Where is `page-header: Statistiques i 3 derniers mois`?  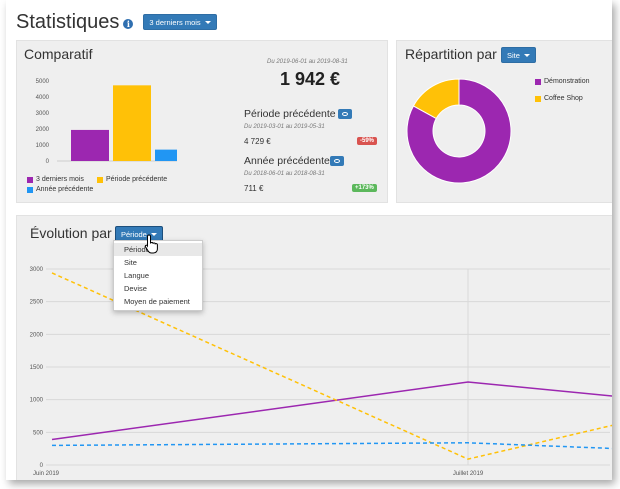
page-header: Statistiques i 3 derniers mois is located at coordinates (116, 22).